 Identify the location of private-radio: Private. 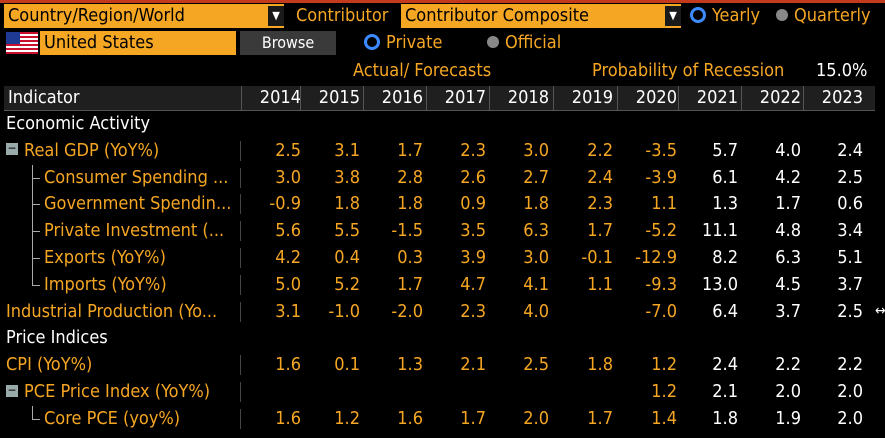
(403, 43).